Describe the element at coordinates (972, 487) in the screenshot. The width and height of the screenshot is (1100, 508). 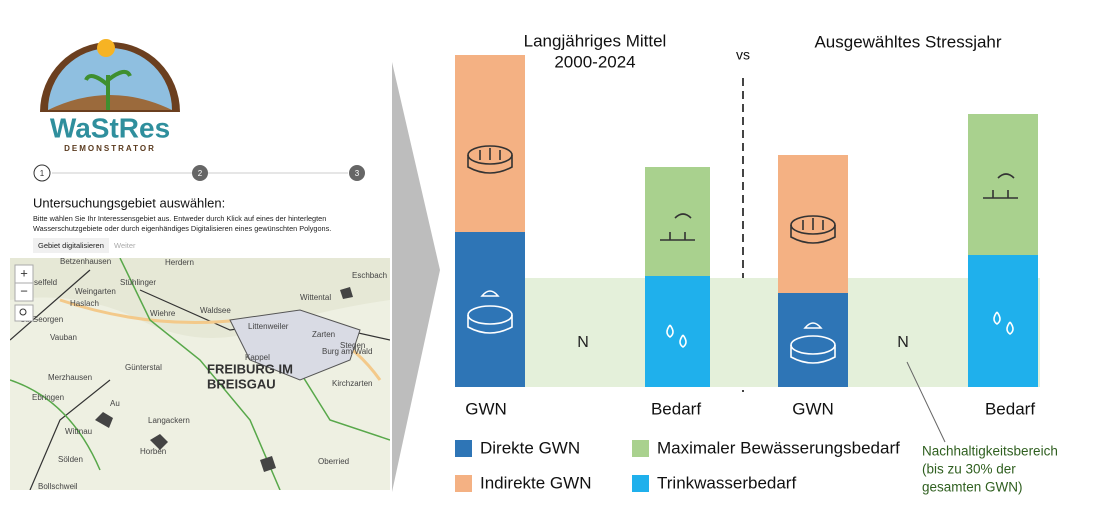
I see `annotation: gesamten GWN)` at that location.